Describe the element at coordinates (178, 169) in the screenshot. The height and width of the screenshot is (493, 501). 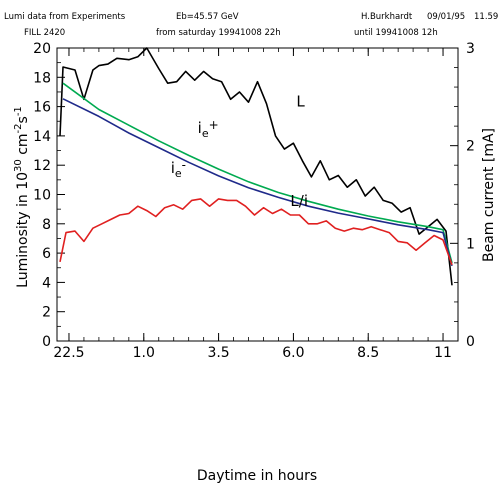
I see `series-annotation-2: ie-` at that location.